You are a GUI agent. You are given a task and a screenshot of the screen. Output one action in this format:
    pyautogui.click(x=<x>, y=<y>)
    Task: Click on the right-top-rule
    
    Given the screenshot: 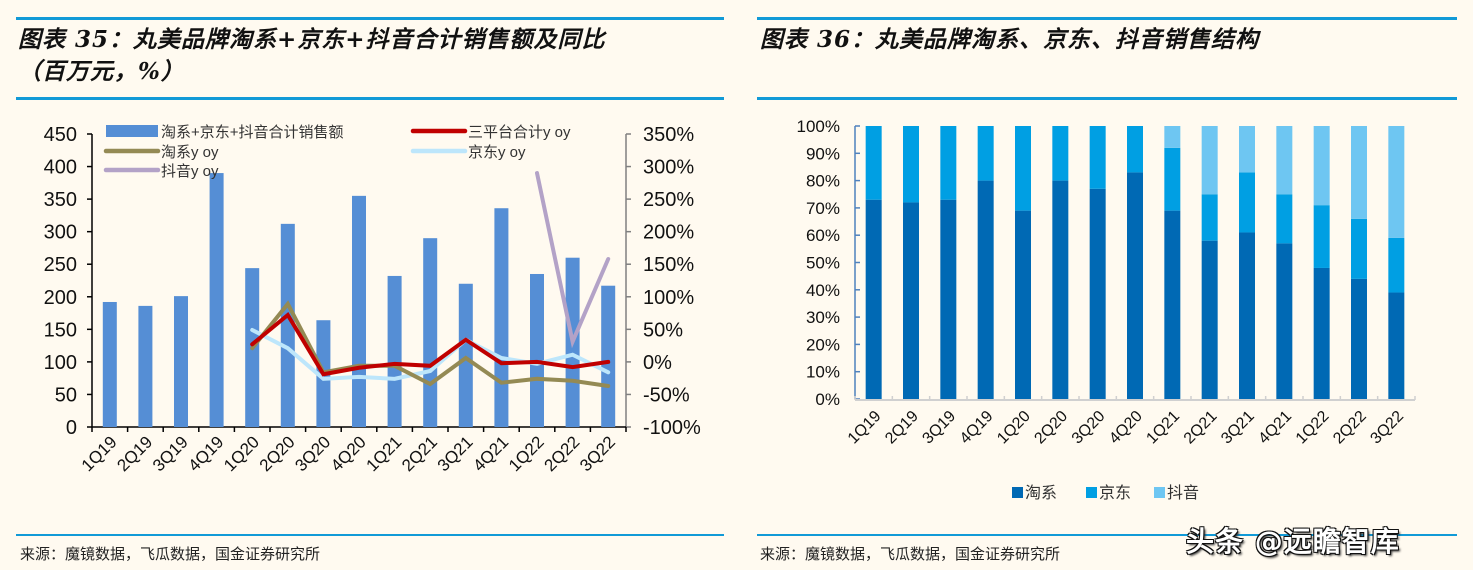 What is the action you would take?
    pyautogui.click(x=1107, y=18)
    